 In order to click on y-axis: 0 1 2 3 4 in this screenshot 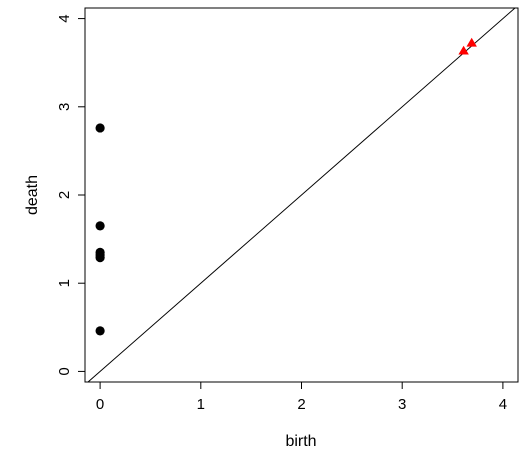, I will do `click(70, 195)`.